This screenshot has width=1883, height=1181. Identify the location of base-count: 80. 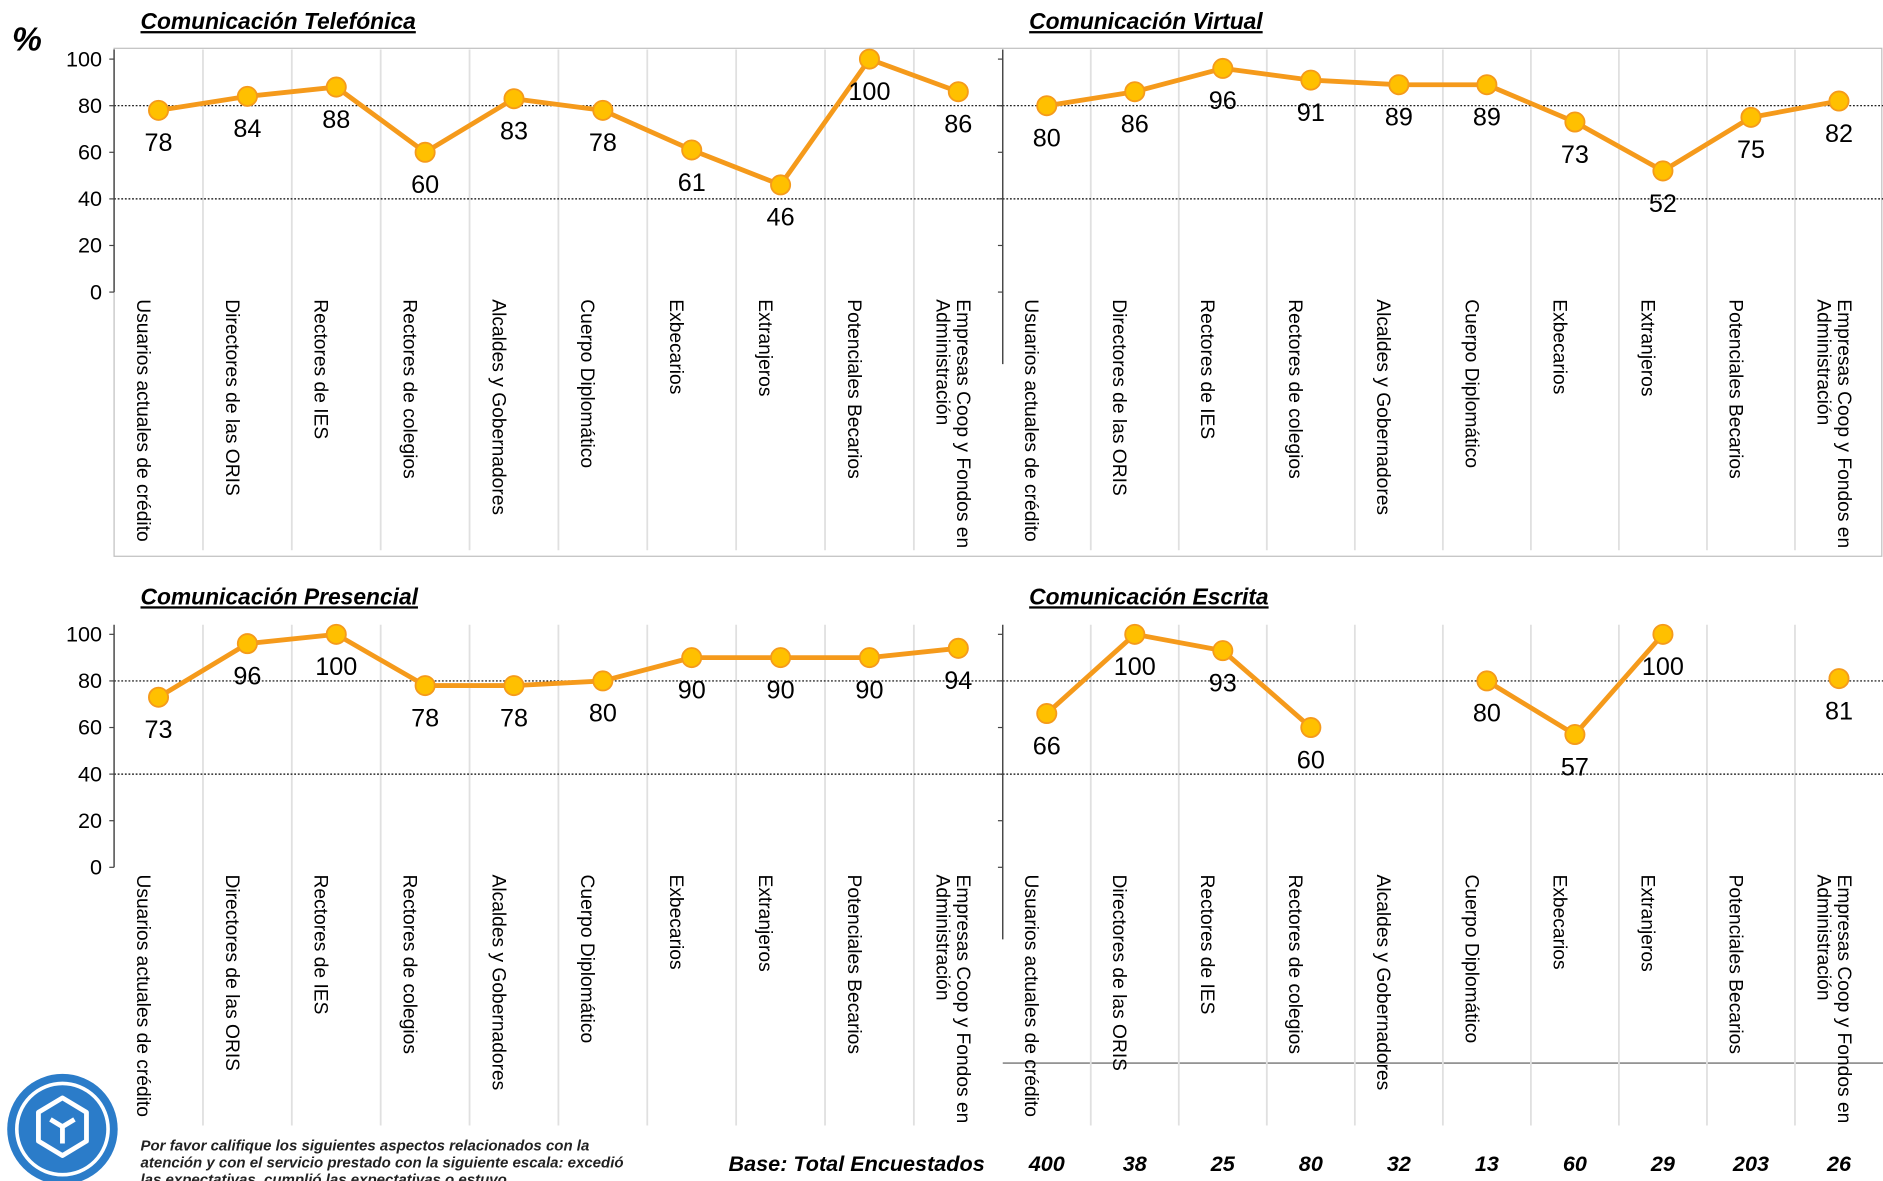
(1311, 1163).